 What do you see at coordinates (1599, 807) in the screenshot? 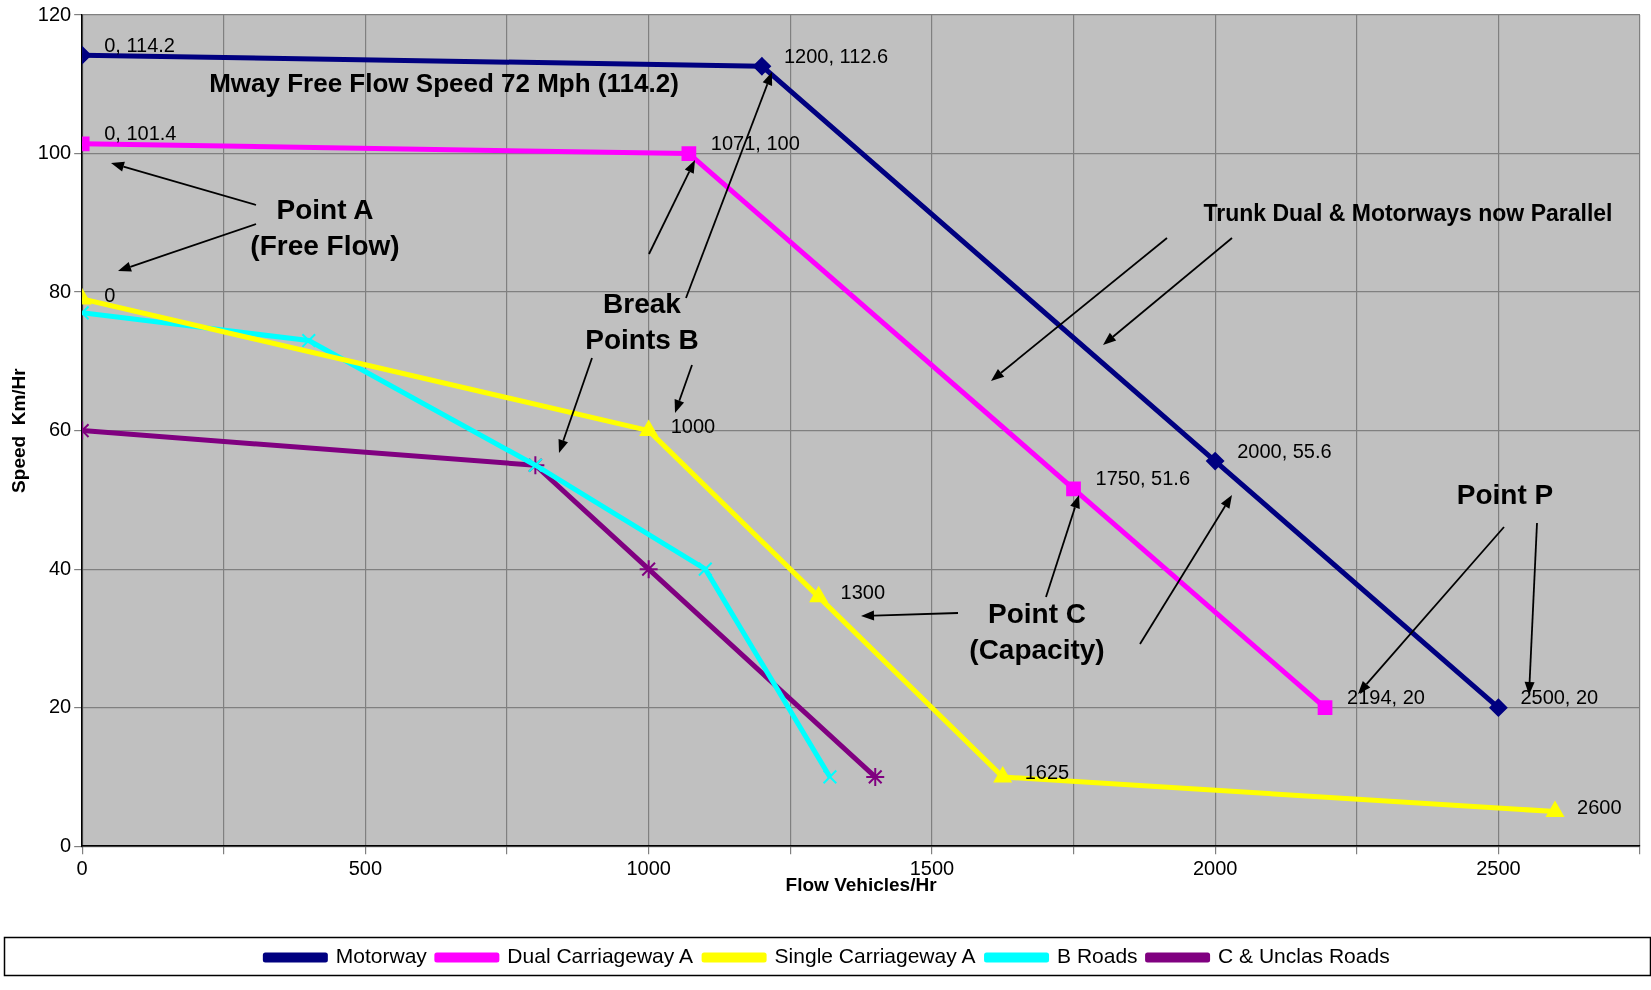
I see `annotation: 2600` at bounding box center [1599, 807].